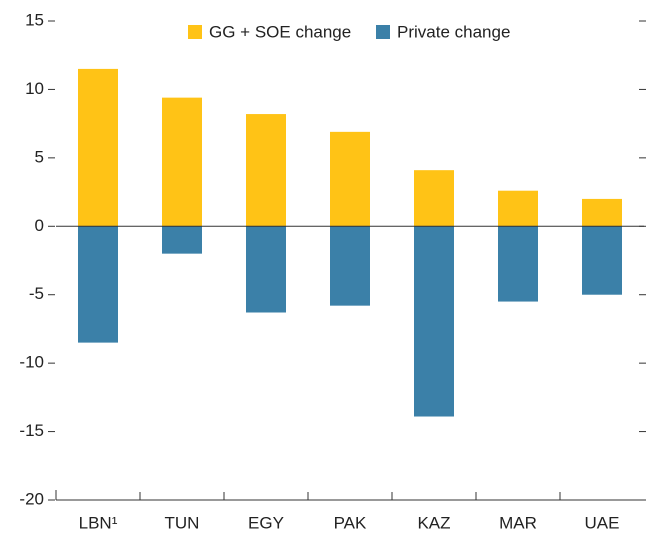  What do you see at coordinates (518, 522) in the screenshot?
I see `x-tick-label: MAR` at bounding box center [518, 522].